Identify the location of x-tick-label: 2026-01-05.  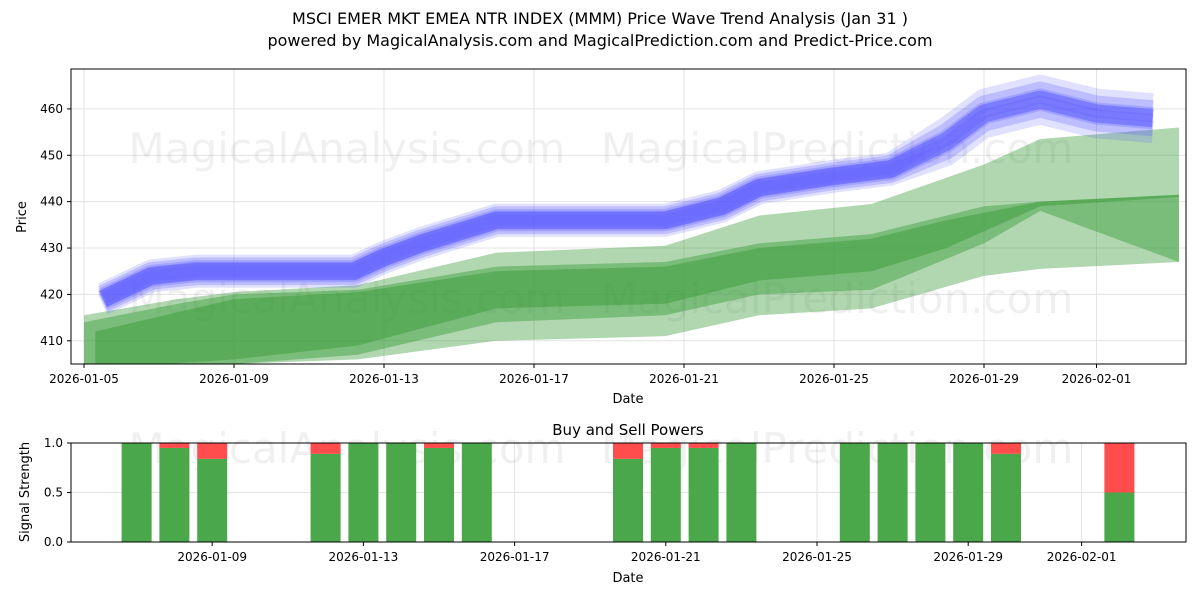
(84, 379).